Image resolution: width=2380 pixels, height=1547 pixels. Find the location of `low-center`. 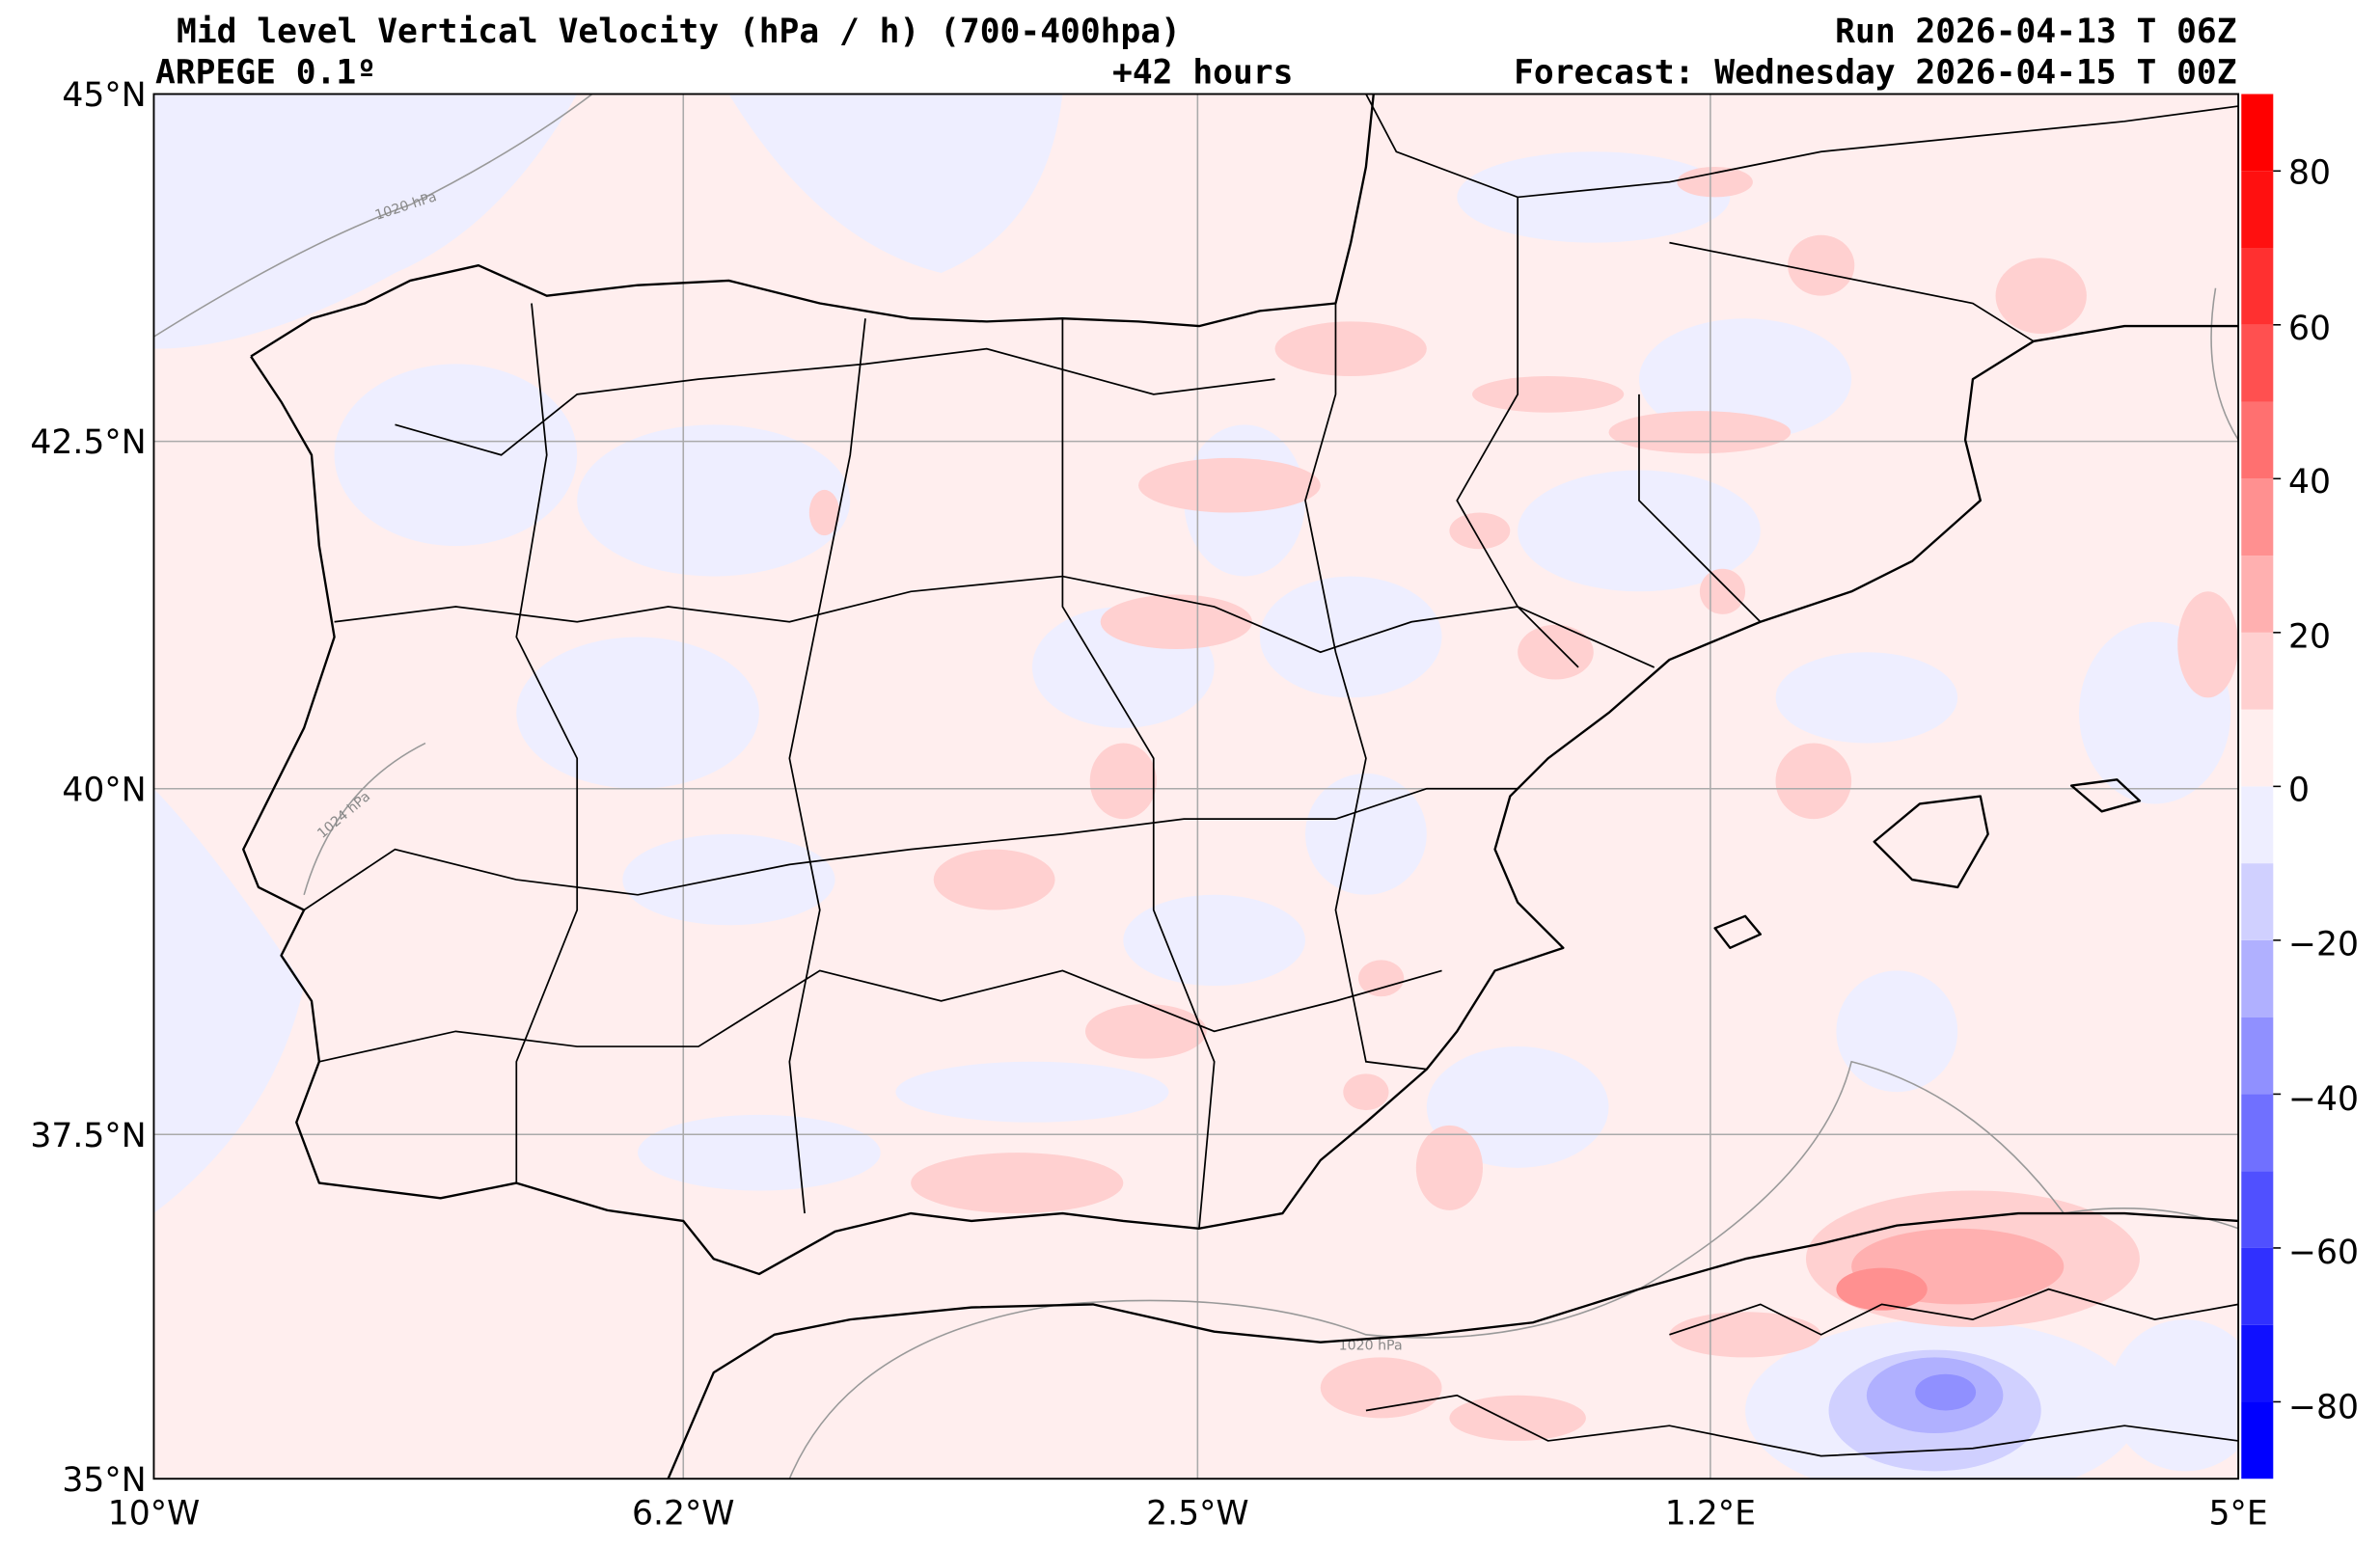

low-center is located at coordinates (1935, 1410).